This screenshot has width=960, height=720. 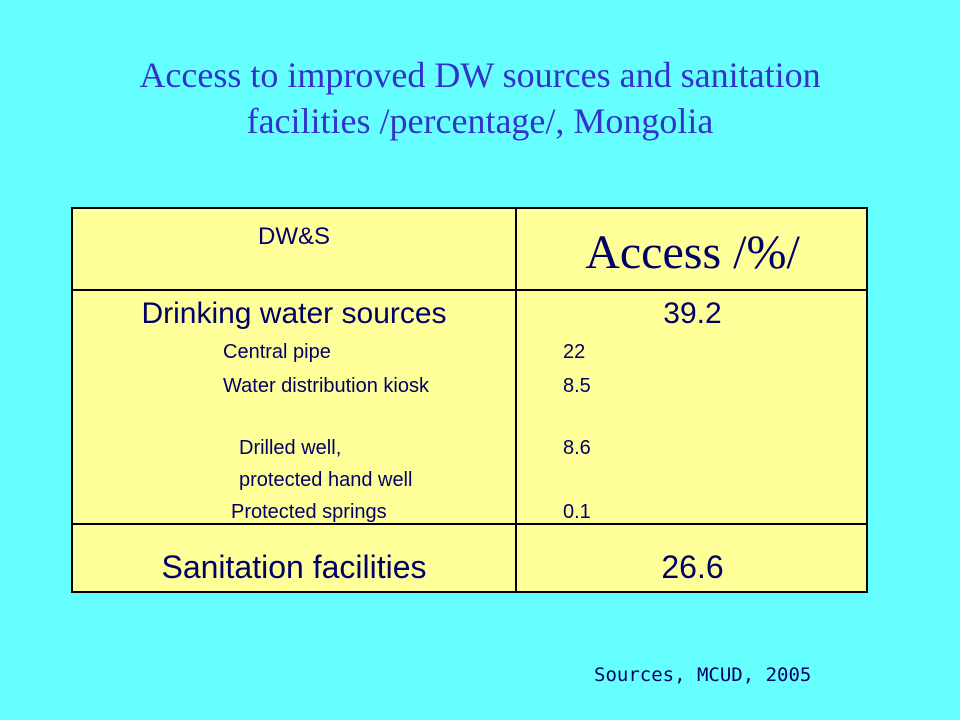 What do you see at coordinates (326, 480) in the screenshot?
I see `sub-item-label: protected hand well` at bounding box center [326, 480].